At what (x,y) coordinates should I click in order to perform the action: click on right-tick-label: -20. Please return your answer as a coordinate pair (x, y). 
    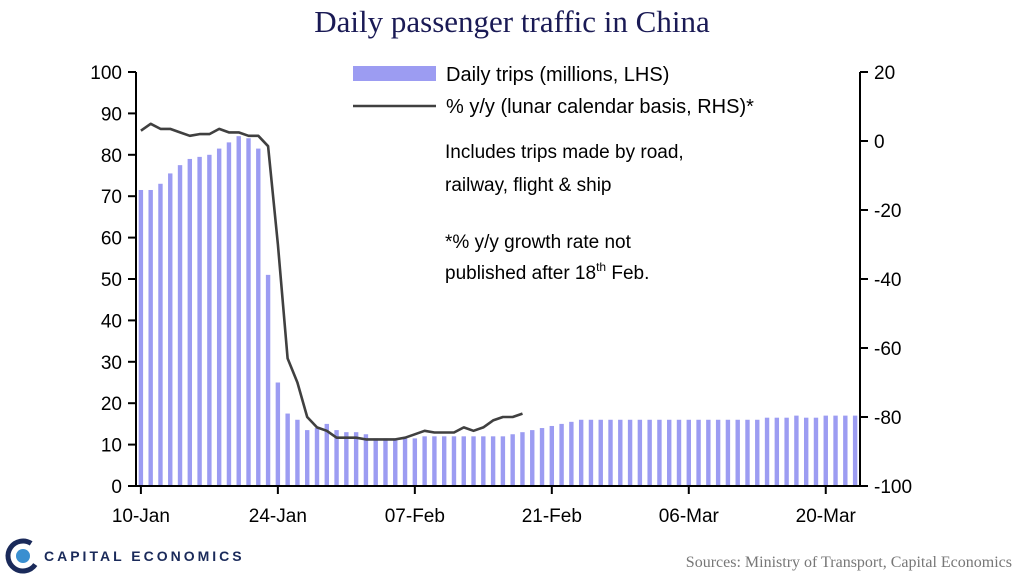
    Looking at the image, I should click on (887, 211).